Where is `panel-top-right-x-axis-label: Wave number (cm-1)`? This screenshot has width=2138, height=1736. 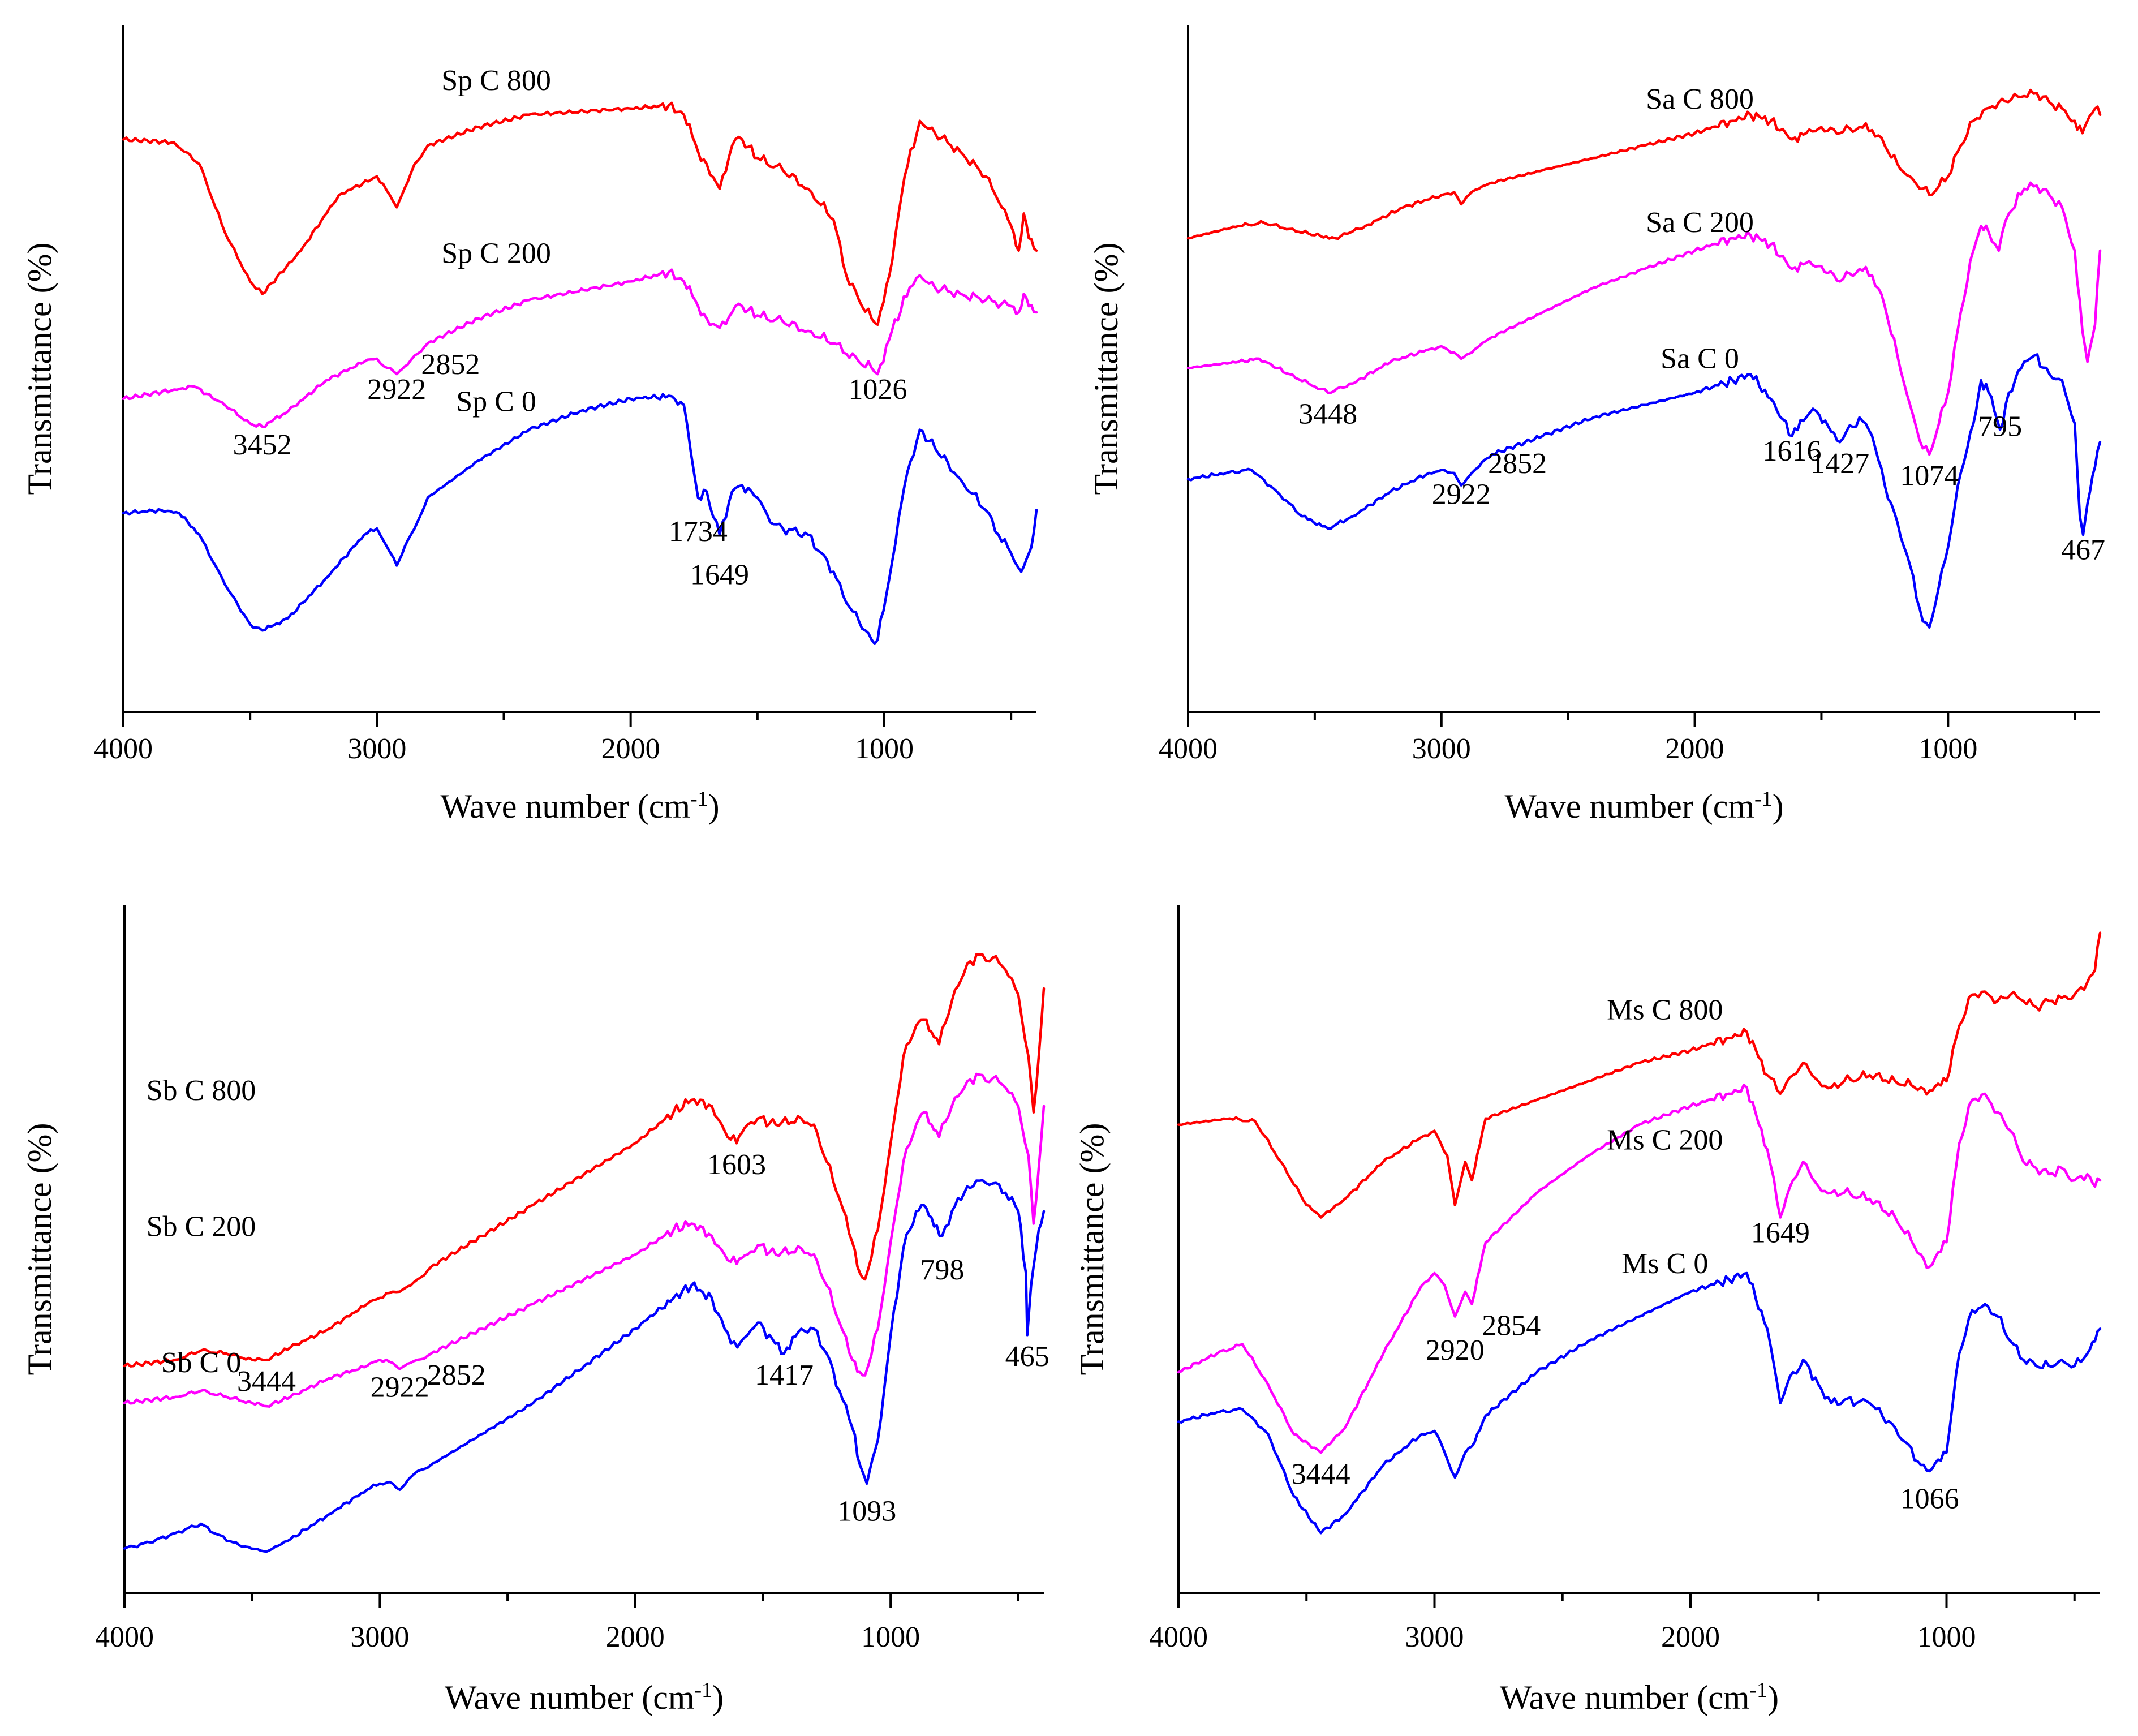
panel-top-right-x-axis-label: Wave number (cm-1) is located at coordinates (1643, 806).